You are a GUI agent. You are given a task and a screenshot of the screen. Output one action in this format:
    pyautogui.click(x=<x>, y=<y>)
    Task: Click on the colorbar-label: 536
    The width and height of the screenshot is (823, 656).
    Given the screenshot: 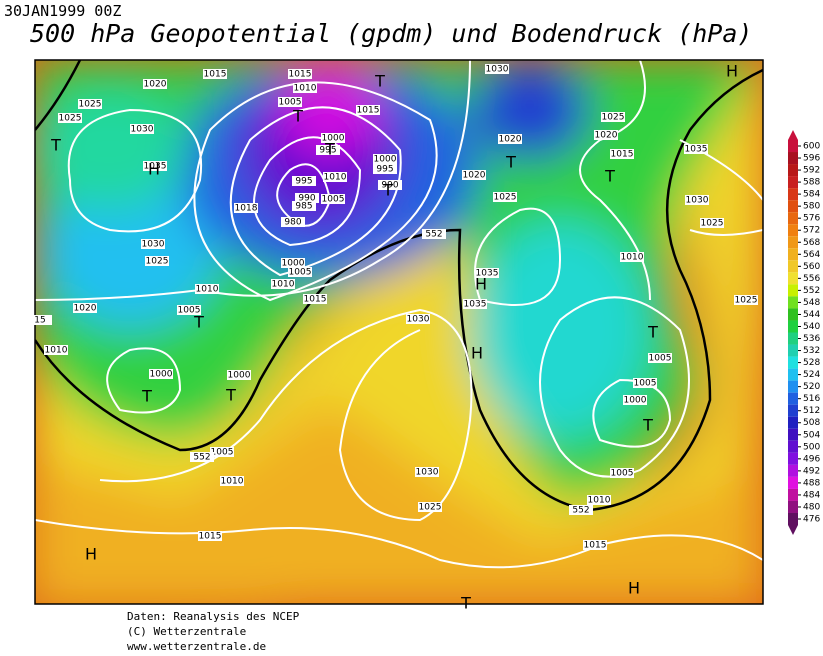 What is the action you would take?
    pyautogui.click(x=811, y=339)
    